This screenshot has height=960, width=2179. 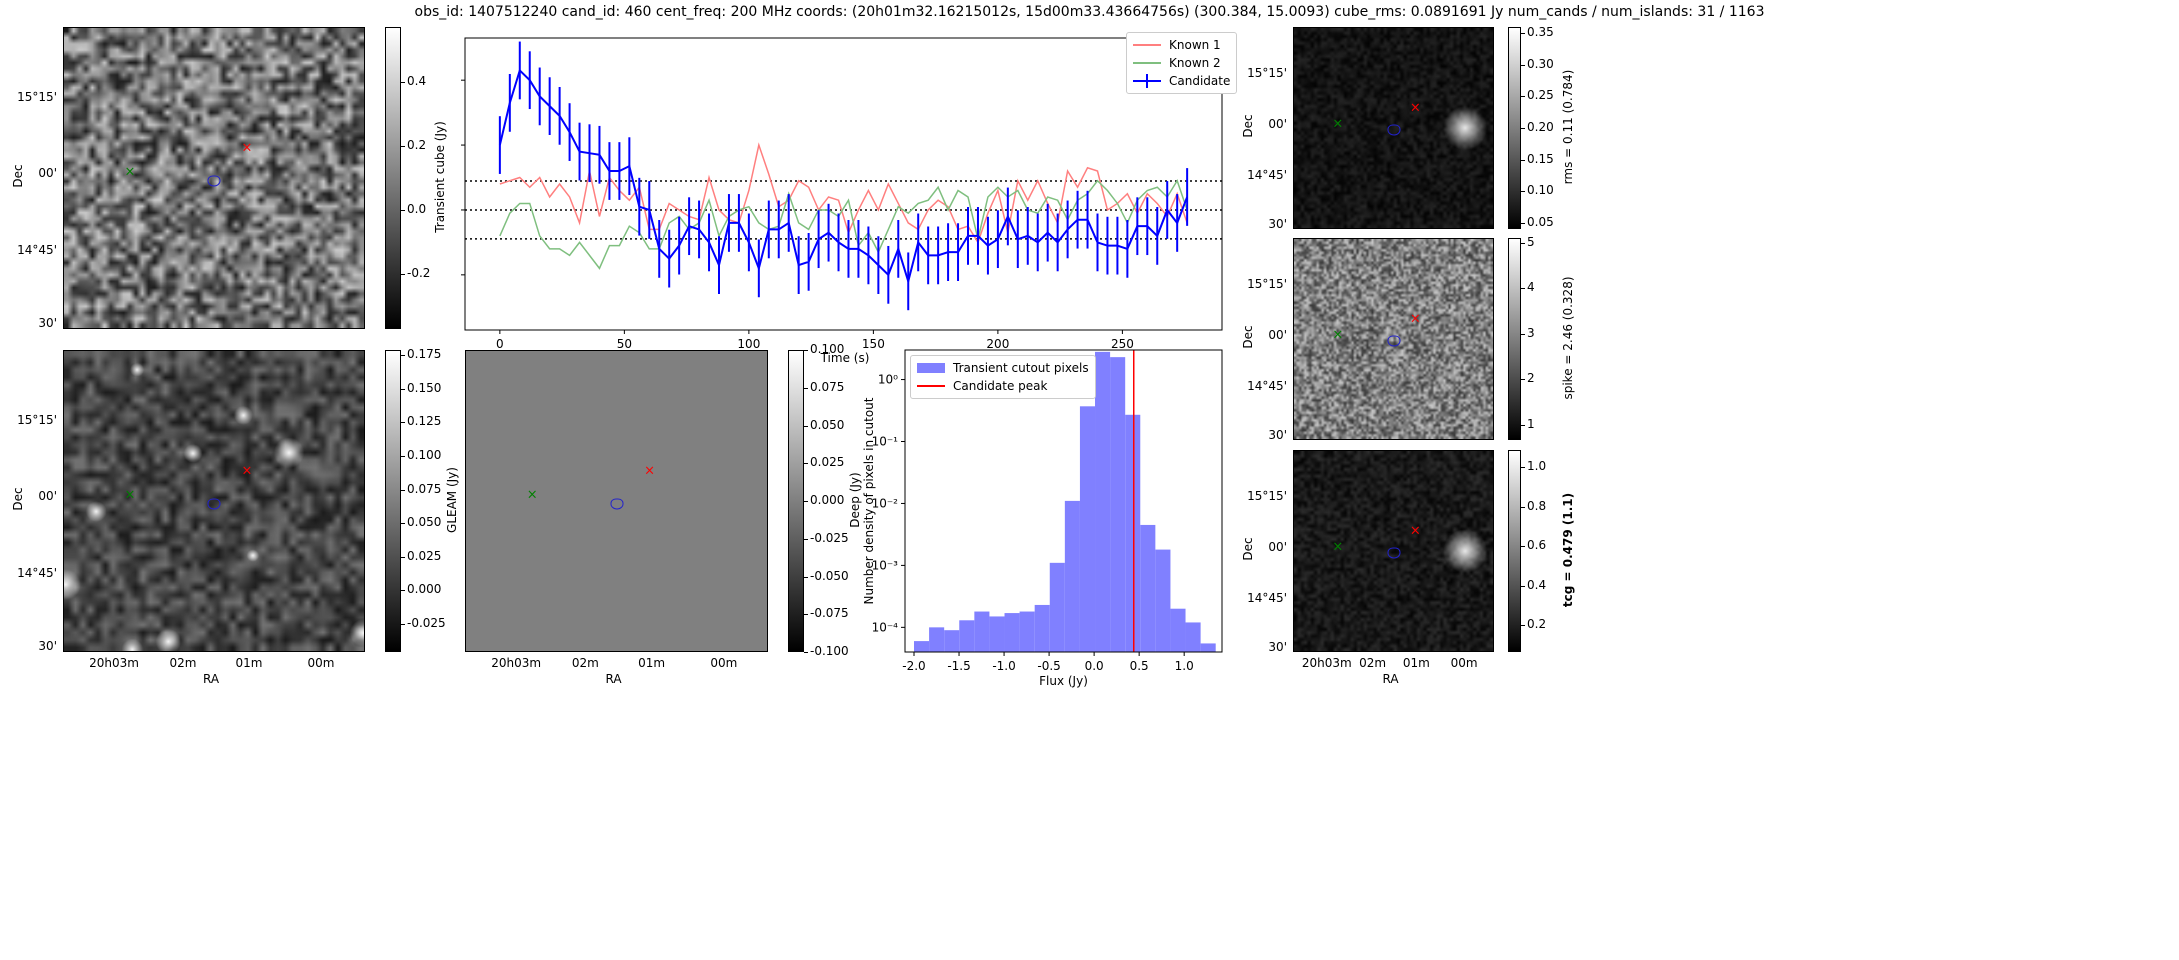 I want to click on colorbar-tick-label: 3, so click(x=1531, y=332).